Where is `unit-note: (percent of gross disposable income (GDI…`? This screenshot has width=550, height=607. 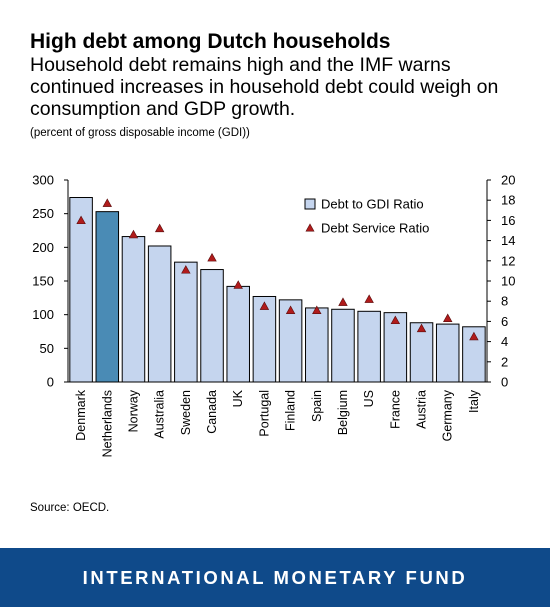
unit-note: (percent of gross disposable income (GDI… is located at coordinates (140, 133).